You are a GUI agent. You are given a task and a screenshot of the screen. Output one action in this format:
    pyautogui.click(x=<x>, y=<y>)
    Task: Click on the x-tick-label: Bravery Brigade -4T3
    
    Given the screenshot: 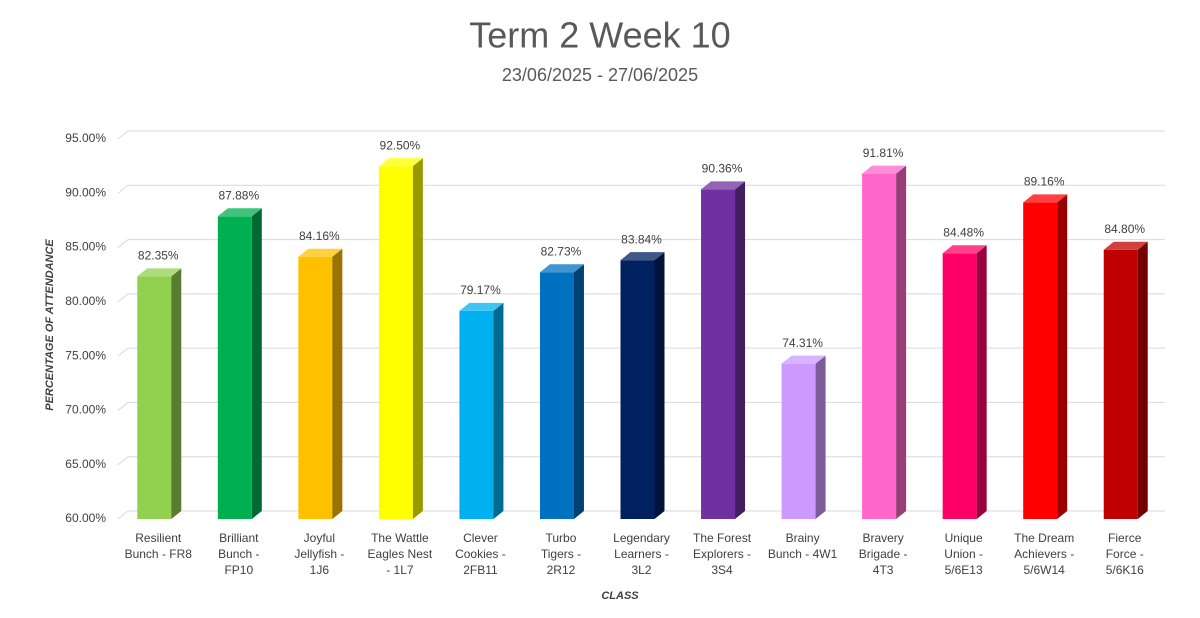 What is the action you would take?
    pyautogui.click(x=883, y=554)
    